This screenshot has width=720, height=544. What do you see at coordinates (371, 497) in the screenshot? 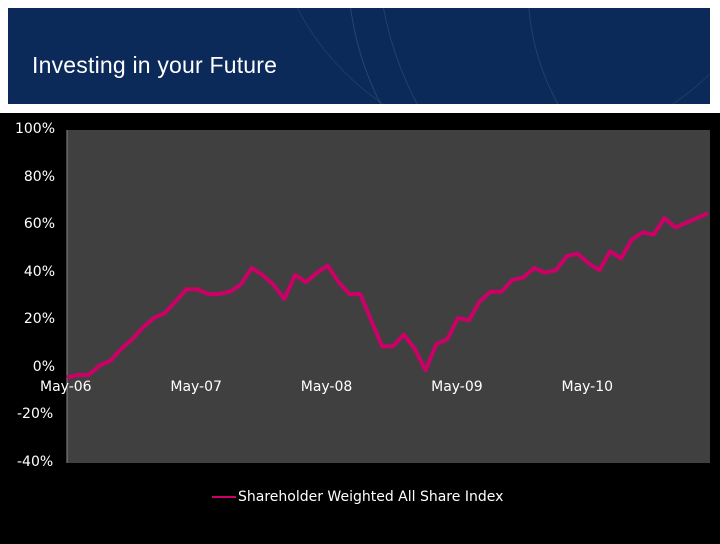
I see `legend-label: Shareholder Weighted All Share Index` at bounding box center [371, 497].